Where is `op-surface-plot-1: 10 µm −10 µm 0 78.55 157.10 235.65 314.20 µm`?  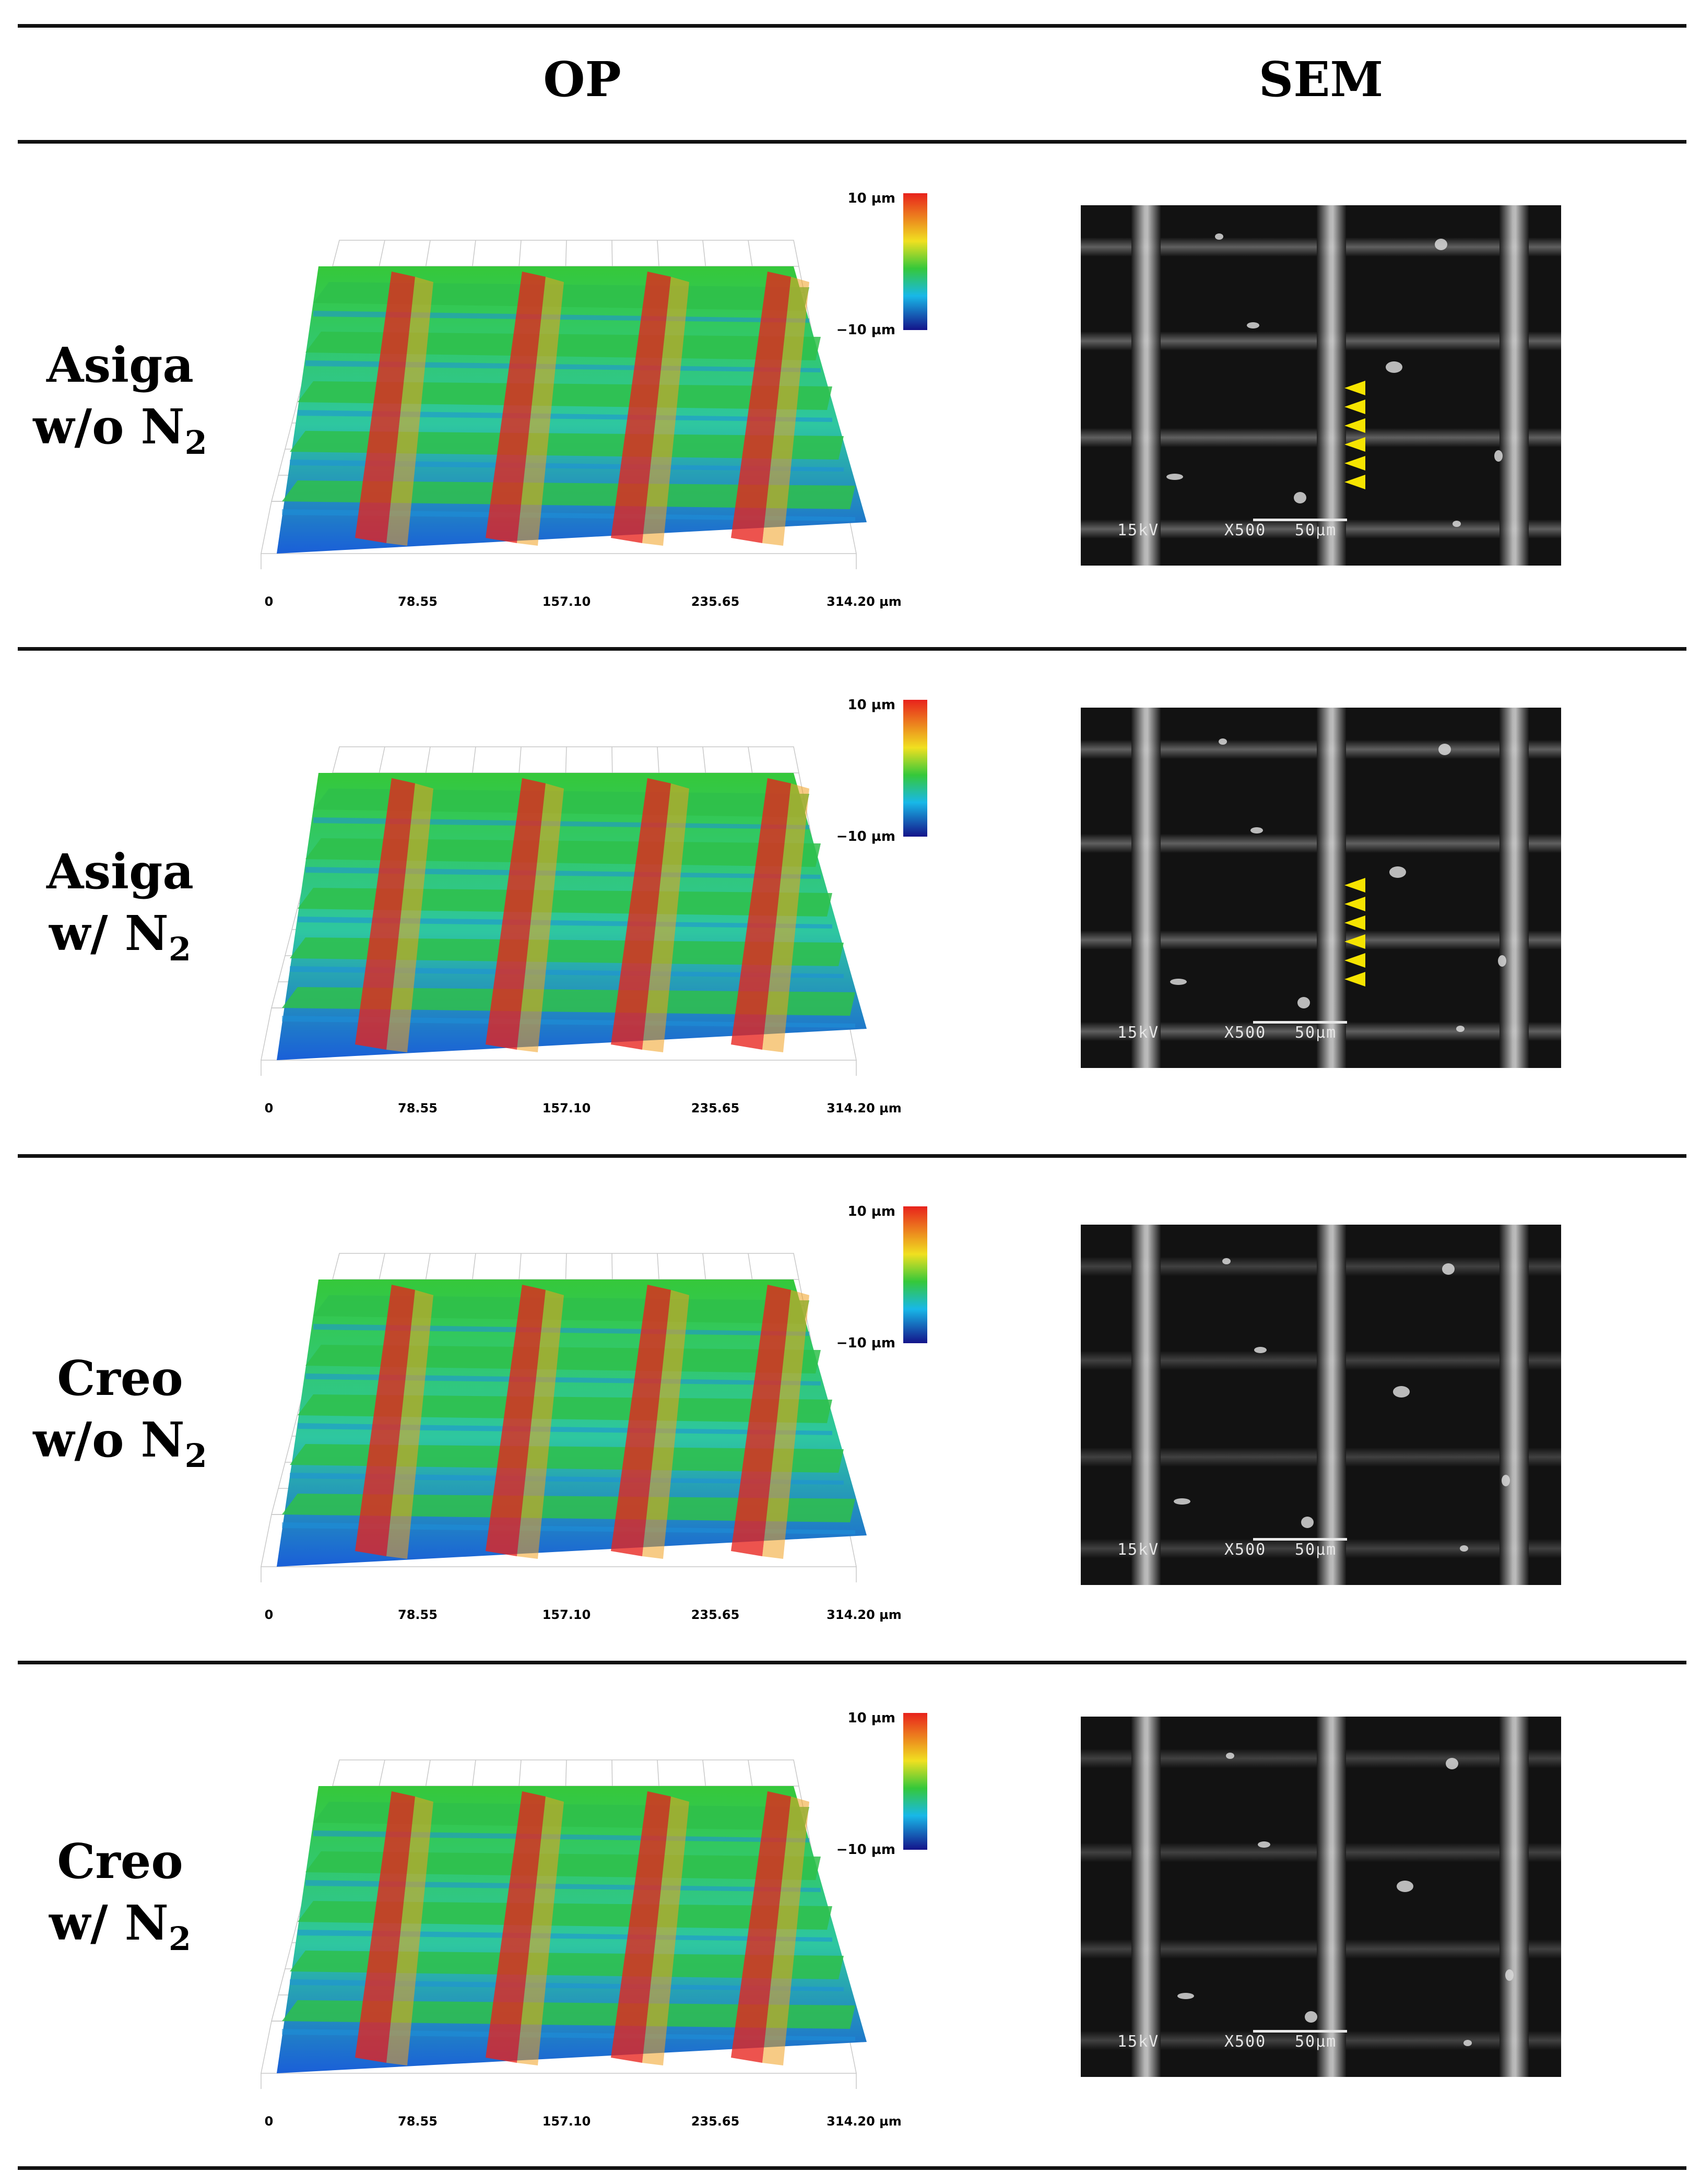 op-surface-plot-1: 10 µm −10 µm 0 78.55 157.10 235.65 314.20 µm is located at coordinates (574, 402).